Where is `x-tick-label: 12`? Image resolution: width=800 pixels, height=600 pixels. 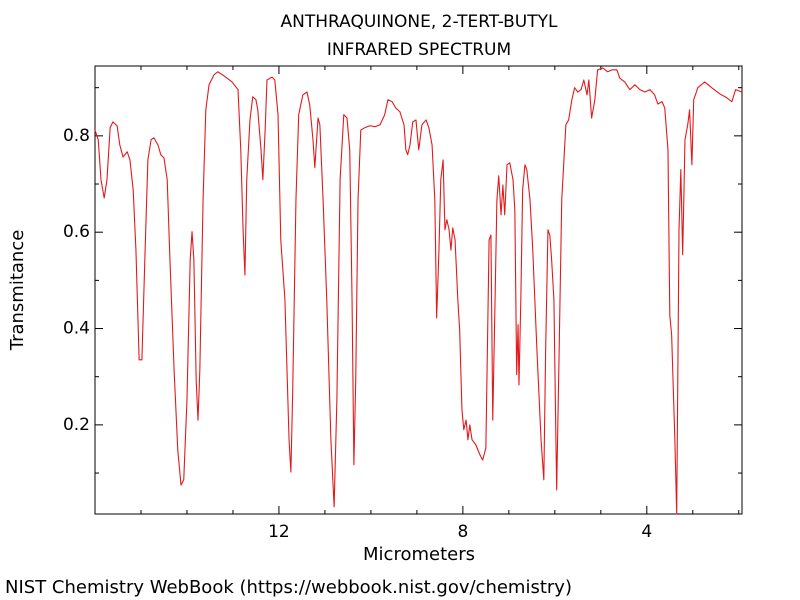
x-tick-label: 12 is located at coordinates (279, 532).